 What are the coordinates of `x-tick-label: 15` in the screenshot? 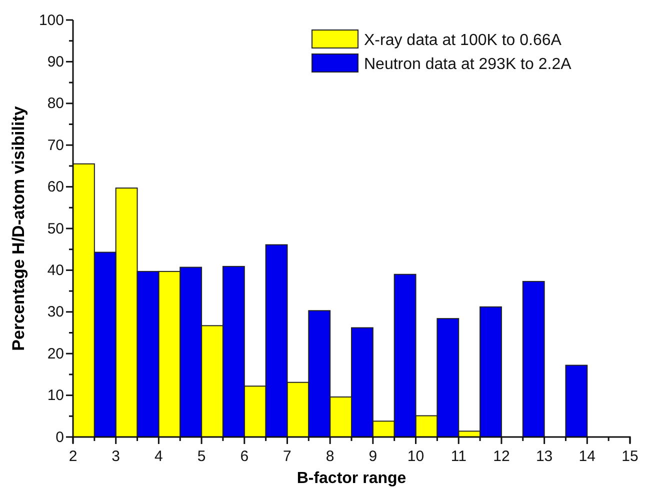 It's located at (630, 456).